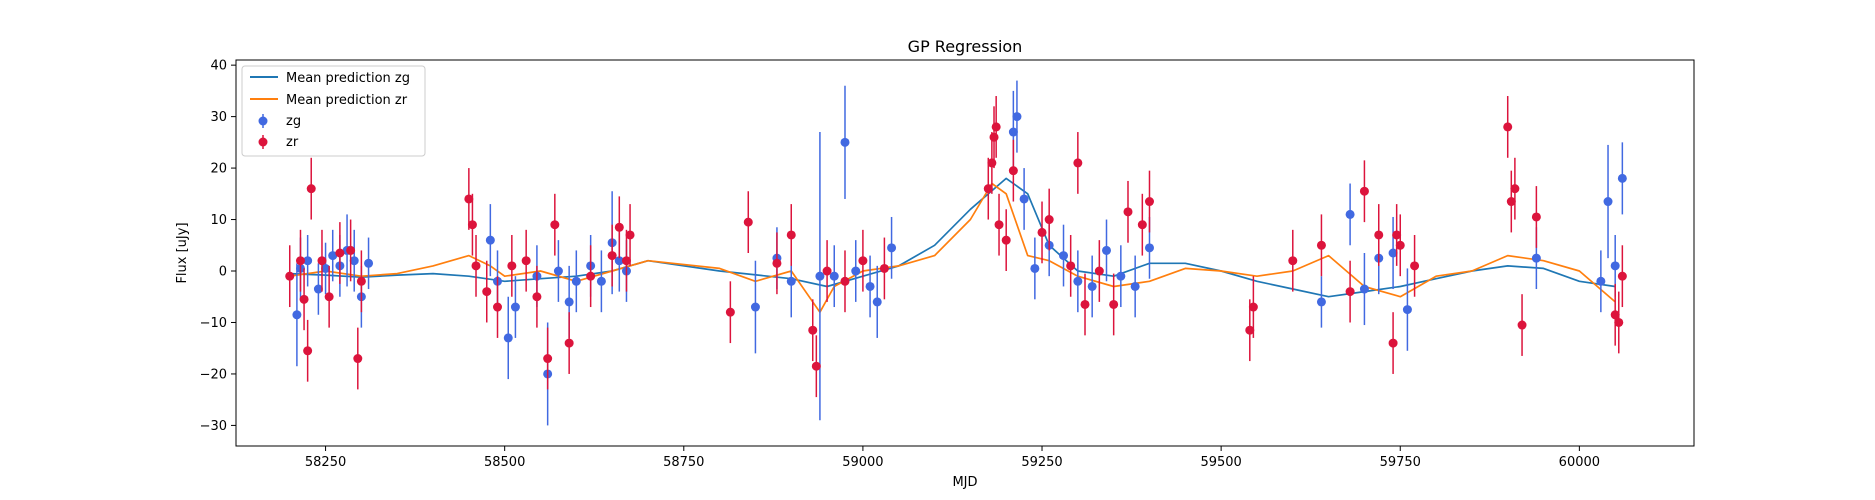 Image resolution: width=1875 pixels, height=500 pixels. Describe the element at coordinates (965, 46) in the screenshot. I see `chart-title: GP Regression` at that location.